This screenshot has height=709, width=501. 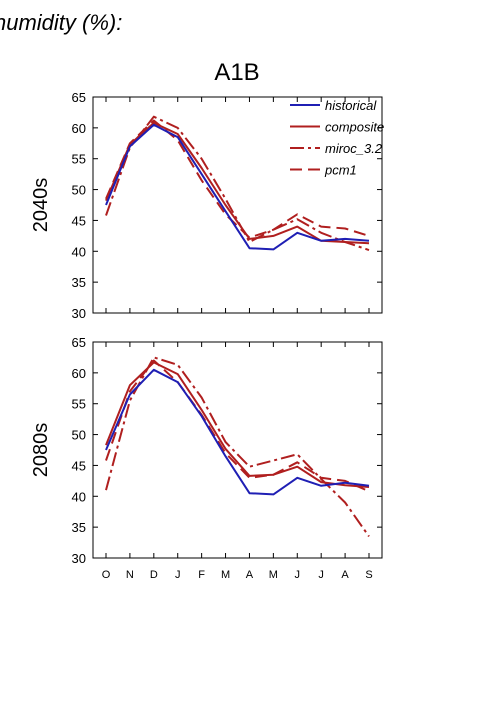 What do you see at coordinates (106, 575) in the screenshot?
I see `x-tick-label: O` at bounding box center [106, 575].